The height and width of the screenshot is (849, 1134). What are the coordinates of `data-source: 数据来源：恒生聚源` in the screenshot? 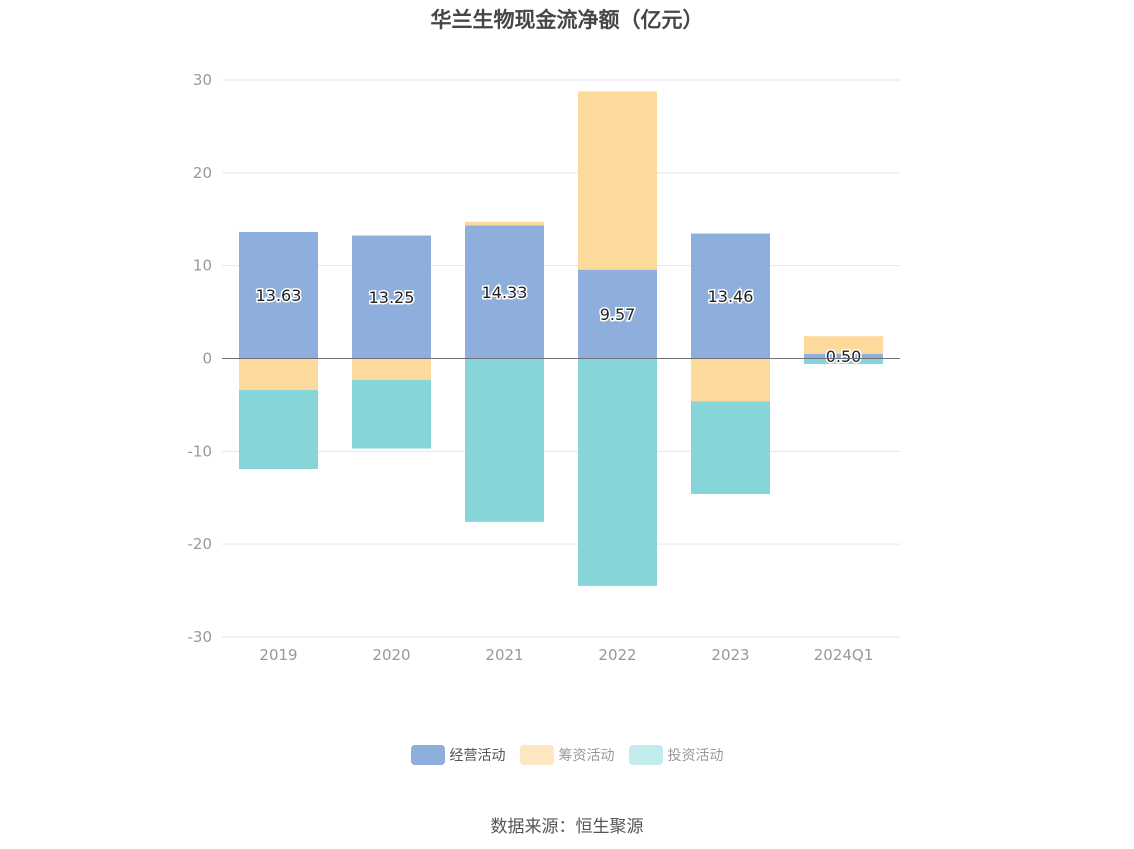 It's located at (567, 827).